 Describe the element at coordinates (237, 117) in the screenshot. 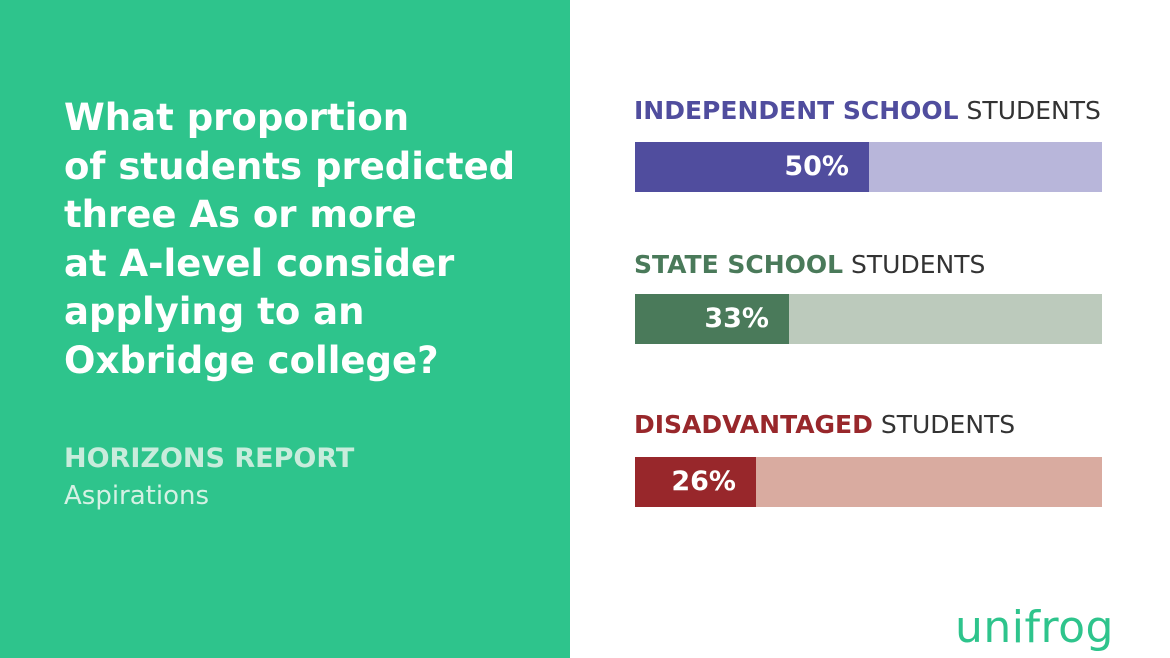

I see `question-line: What proportion` at that location.